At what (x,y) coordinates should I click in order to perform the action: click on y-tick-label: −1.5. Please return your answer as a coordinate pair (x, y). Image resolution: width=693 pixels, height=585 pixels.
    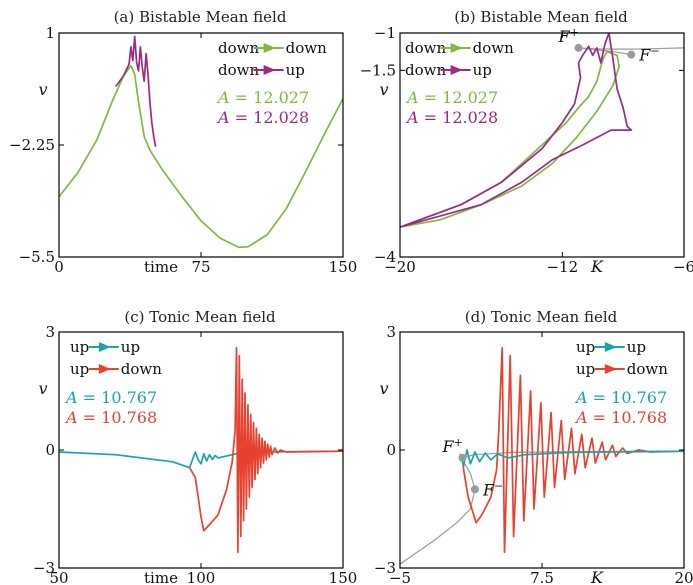
    Looking at the image, I should click on (378, 70).